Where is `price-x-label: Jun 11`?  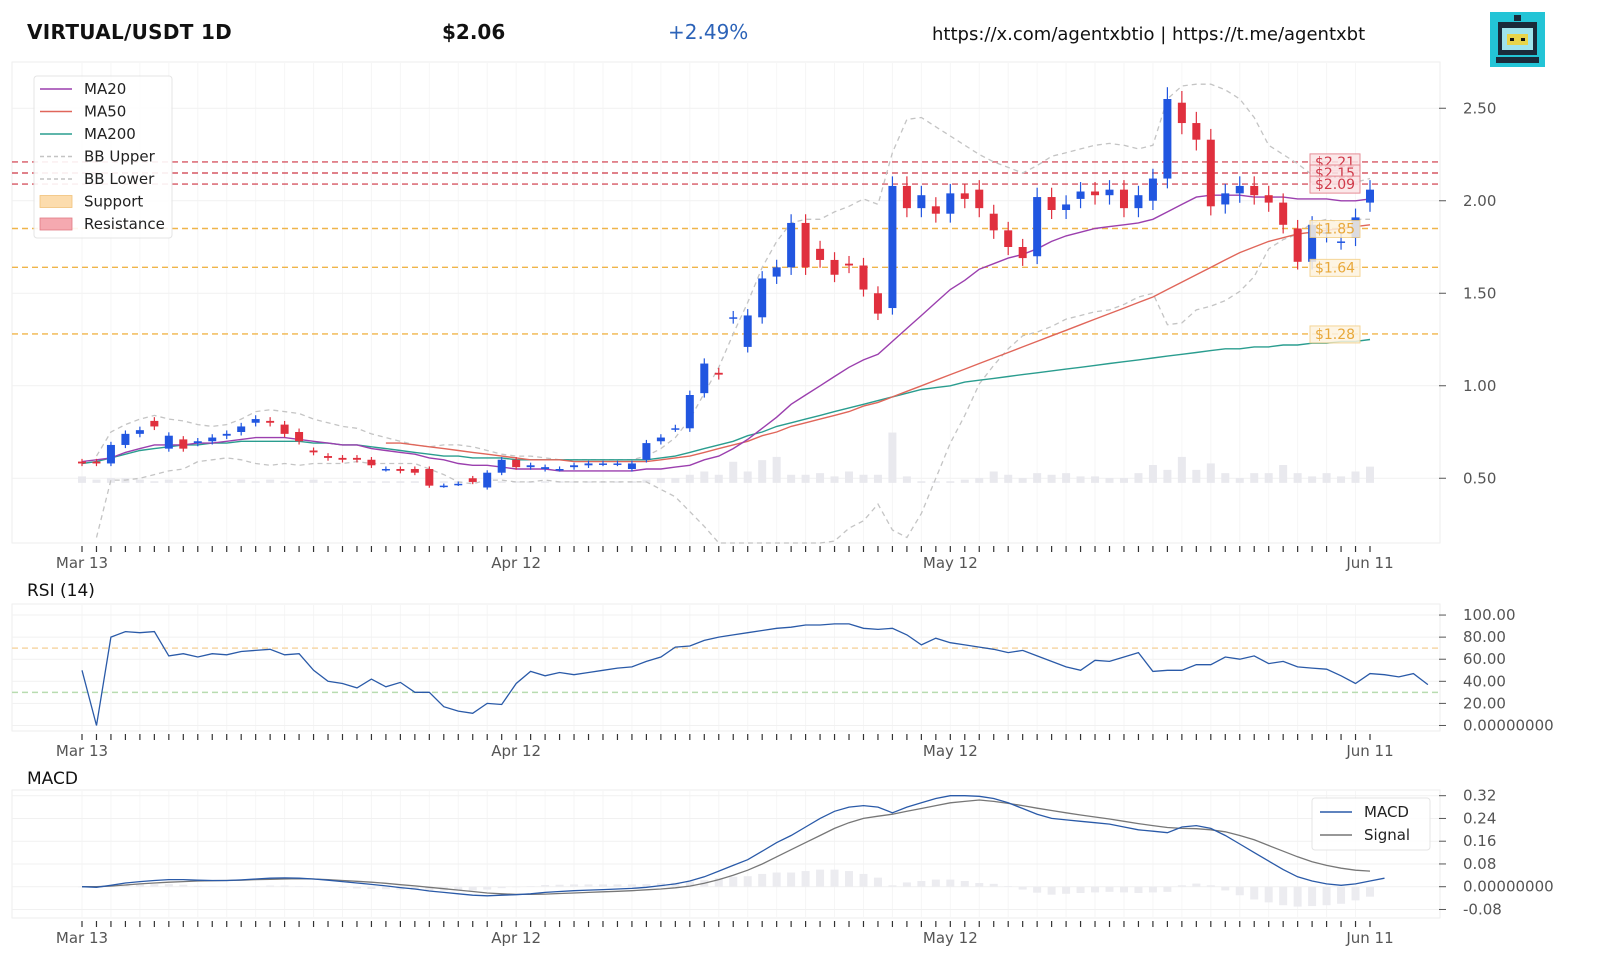 price-x-label: Jun 11 is located at coordinates (1369, 563).